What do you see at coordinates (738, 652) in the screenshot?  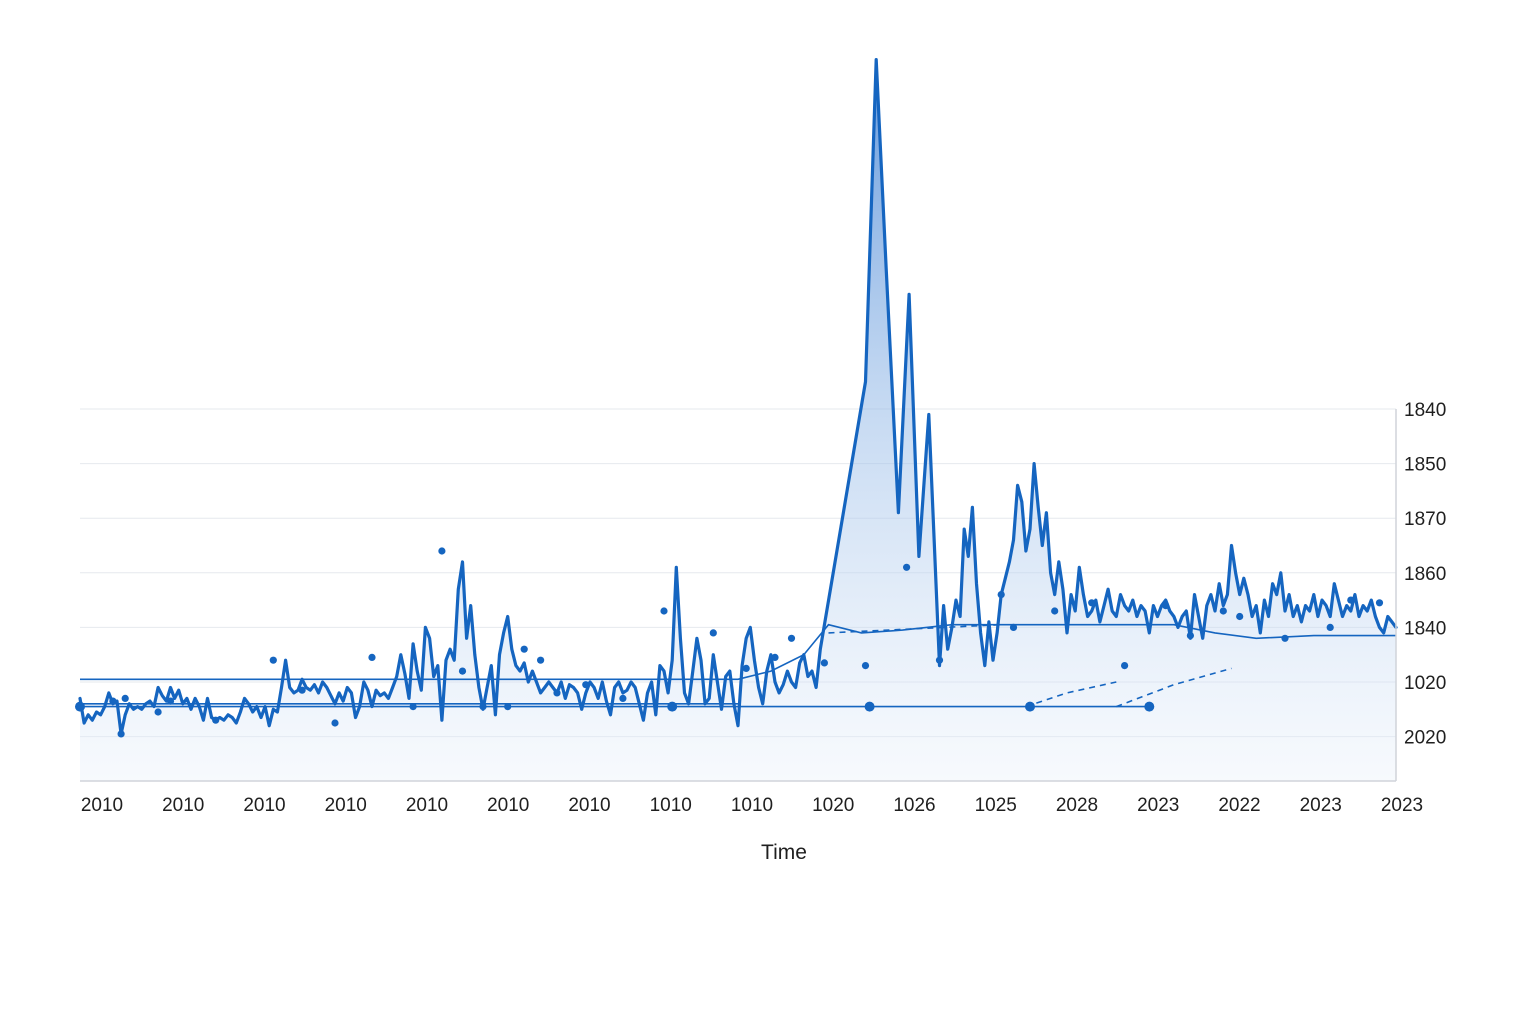 I see `series-line-thin` at bounding box center [738, 652].